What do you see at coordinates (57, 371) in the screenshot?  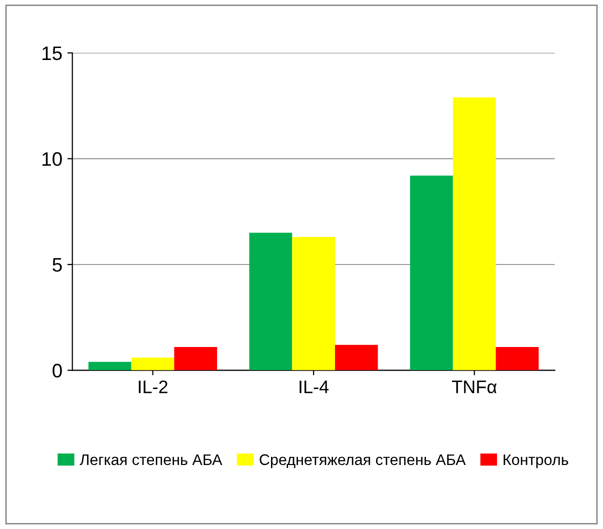 I see `y-tick-label: 0` at bounding box center [57, 371].